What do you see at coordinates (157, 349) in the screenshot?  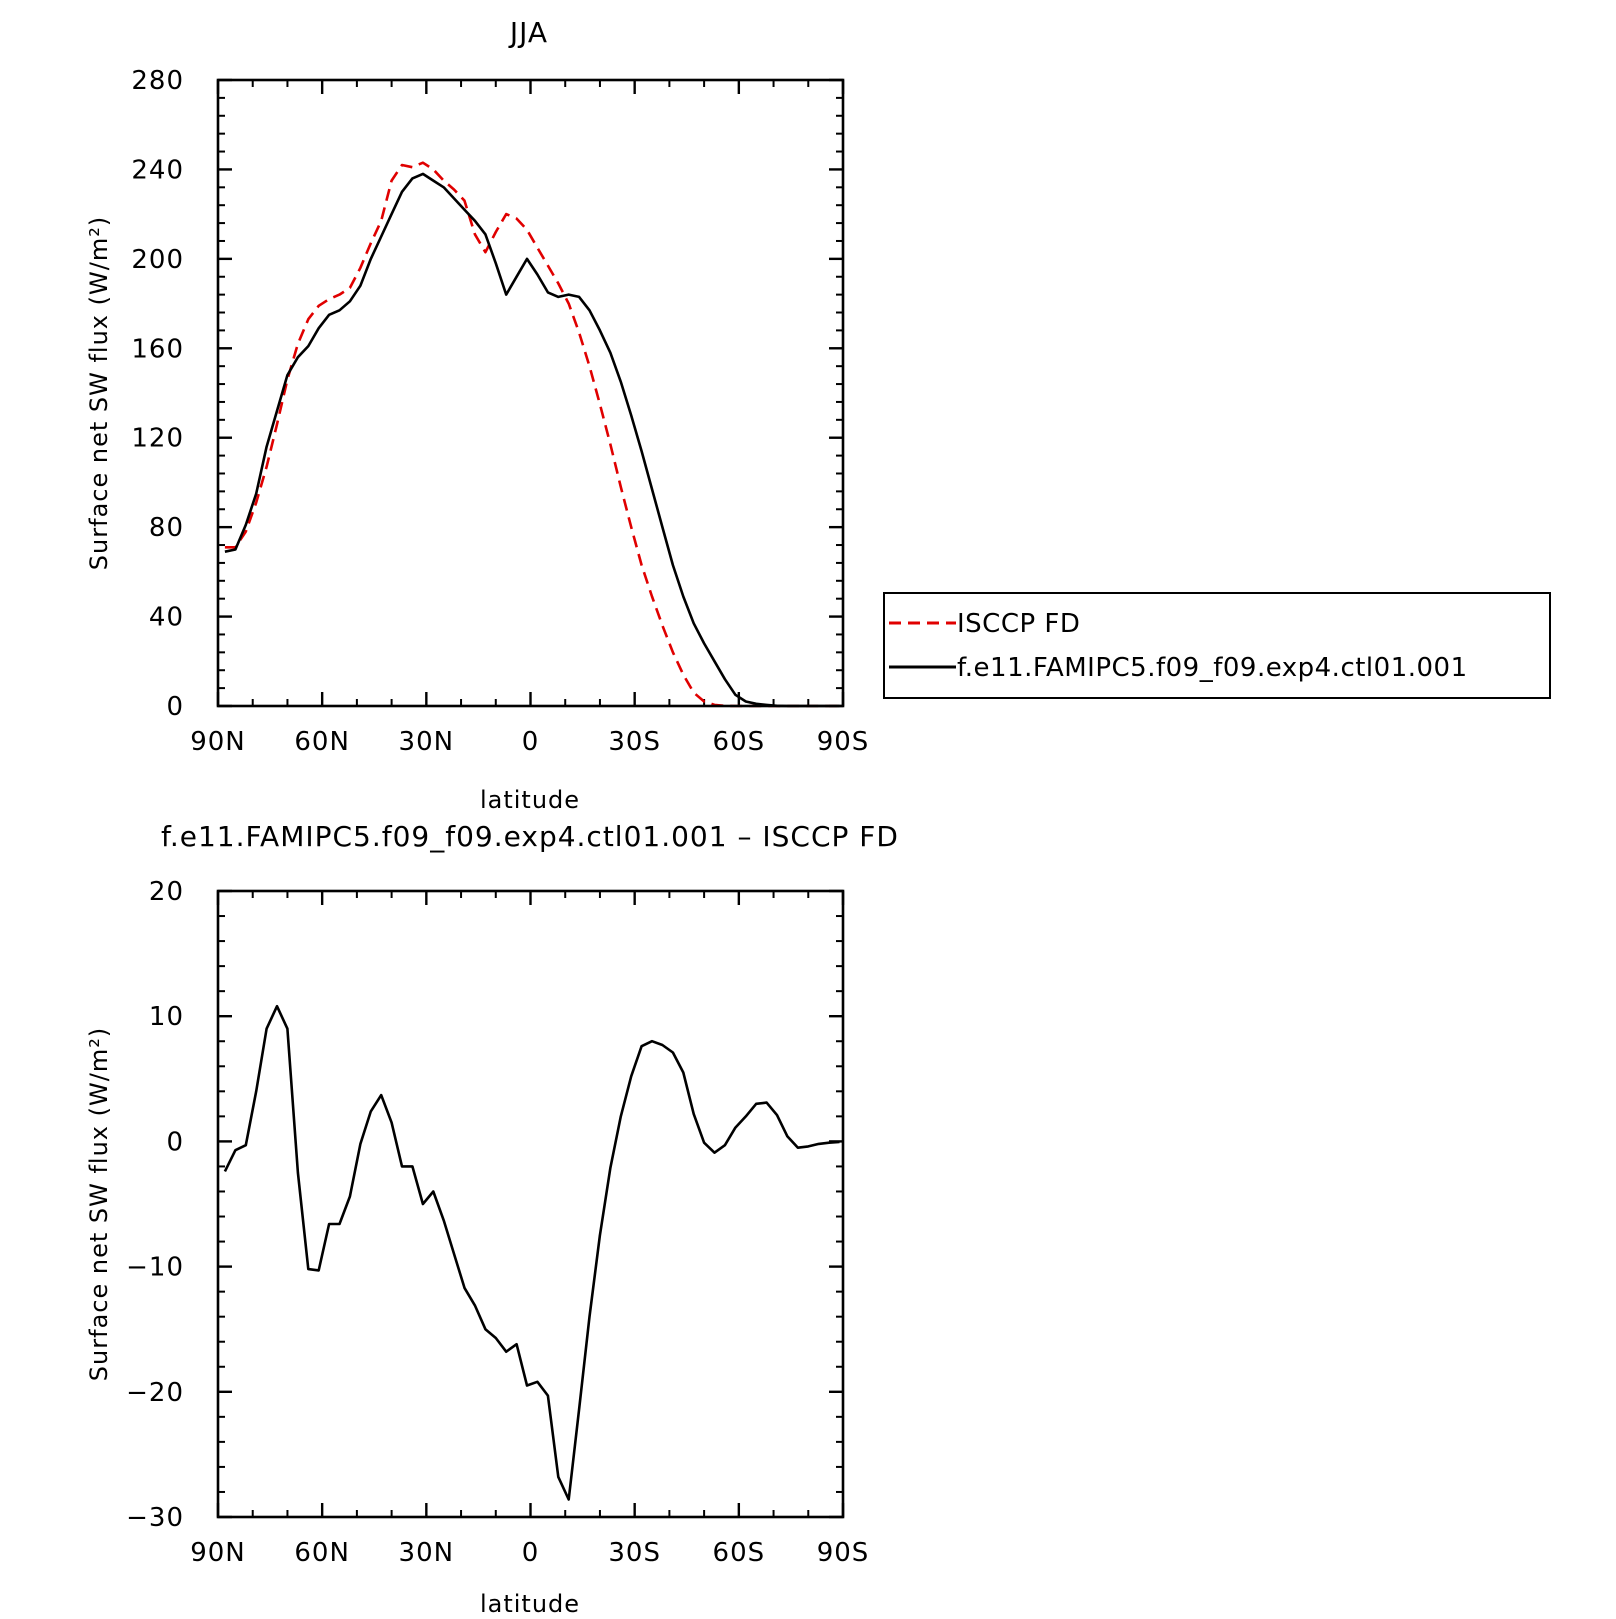 I see `y-tick-label: 160` at bounding box center [157, 349].